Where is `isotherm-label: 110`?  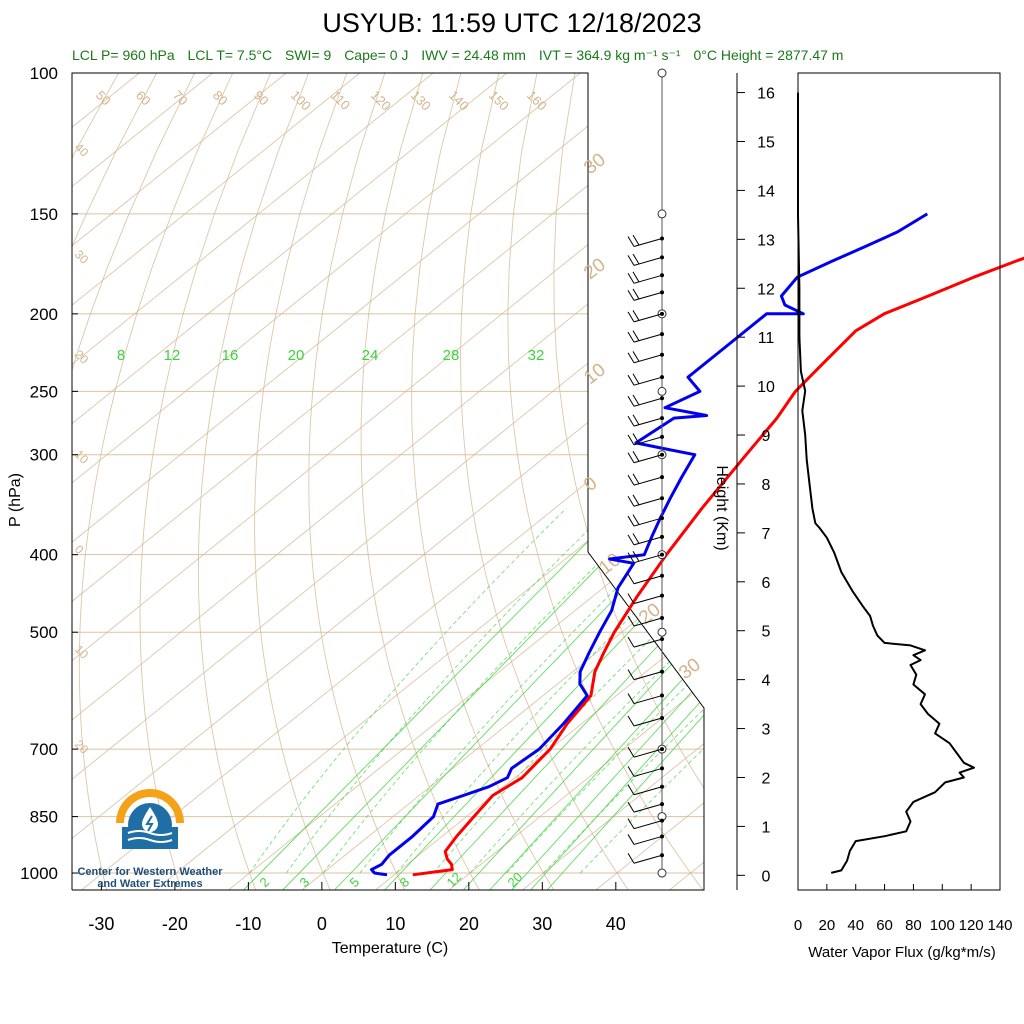 isotherm-label: 110 is located at coordinates (340, 100).